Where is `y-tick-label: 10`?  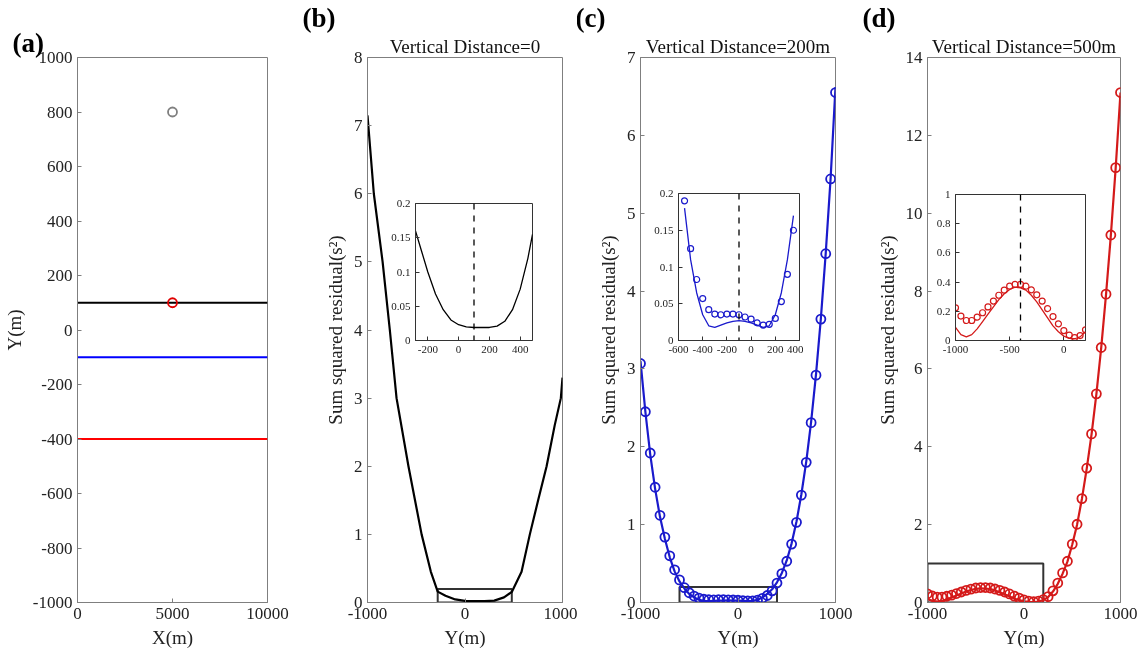
y-tick-label: 10 is located at coordinates (914, 213).